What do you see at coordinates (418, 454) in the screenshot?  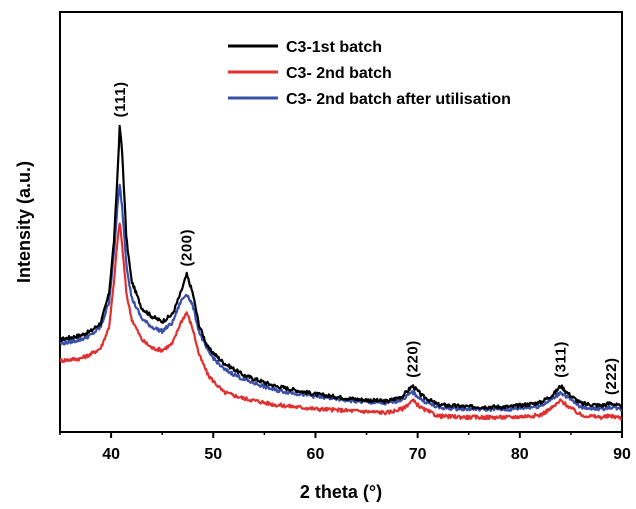 I see `x-tick-label: 70` at bounding box center [418, 454].